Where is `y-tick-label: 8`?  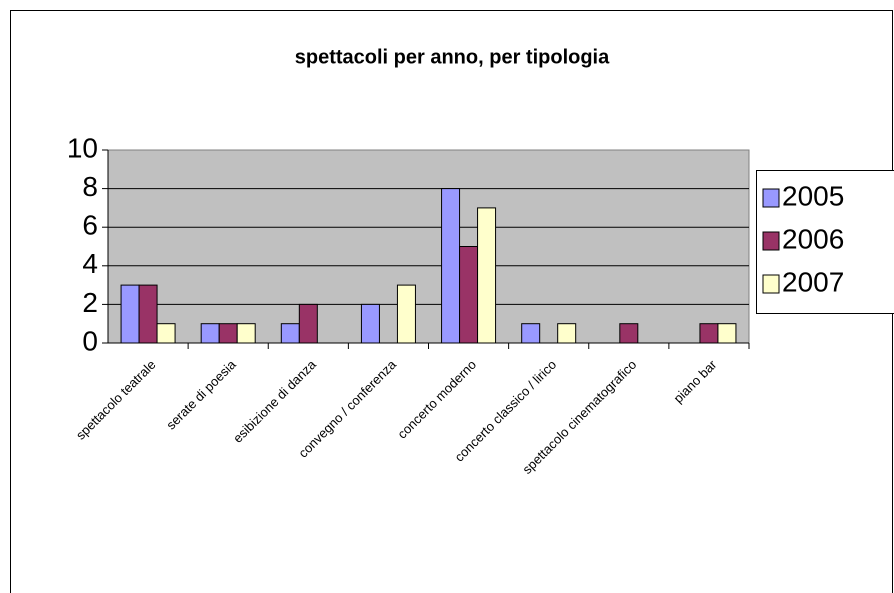
y-tick-label: 8 is located at coordinates (90, 186).